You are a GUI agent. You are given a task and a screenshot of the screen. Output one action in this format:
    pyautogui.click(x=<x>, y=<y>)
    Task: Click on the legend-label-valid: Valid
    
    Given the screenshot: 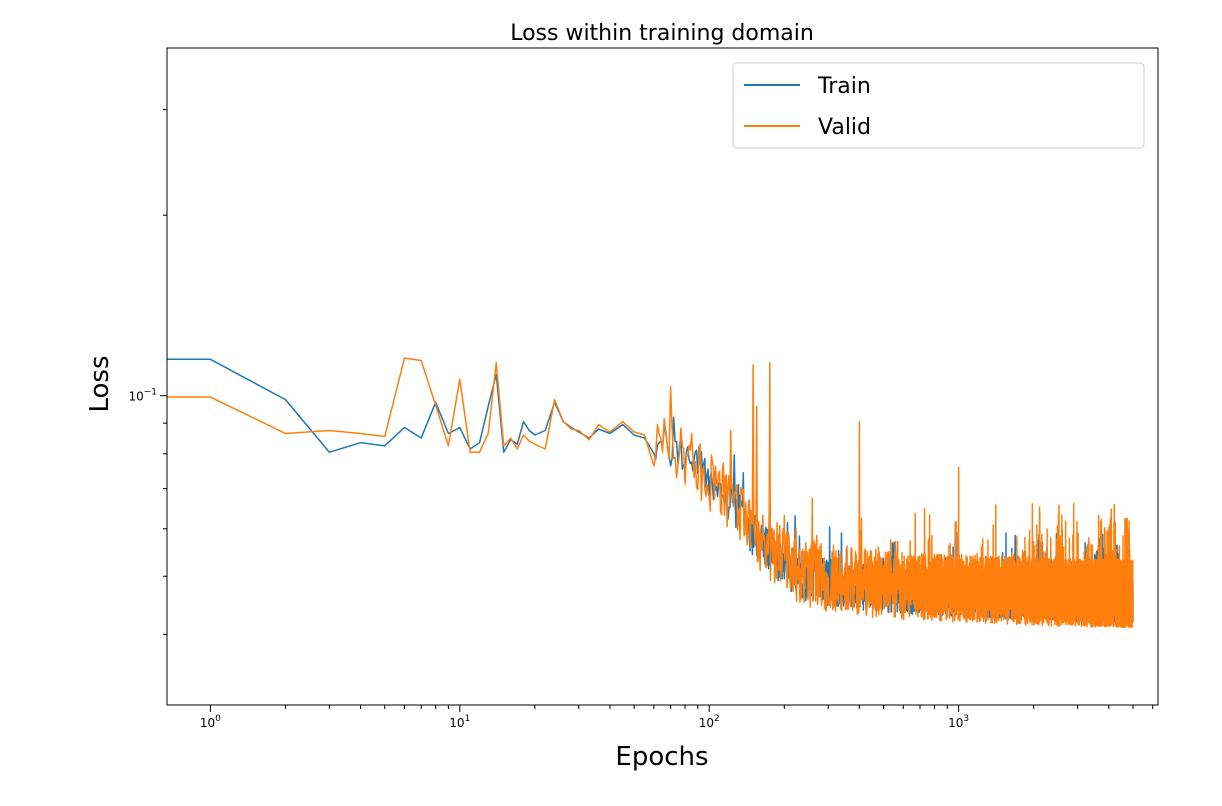 What is the action you would take?
    pyautogui.click(x=844, y=127)
    